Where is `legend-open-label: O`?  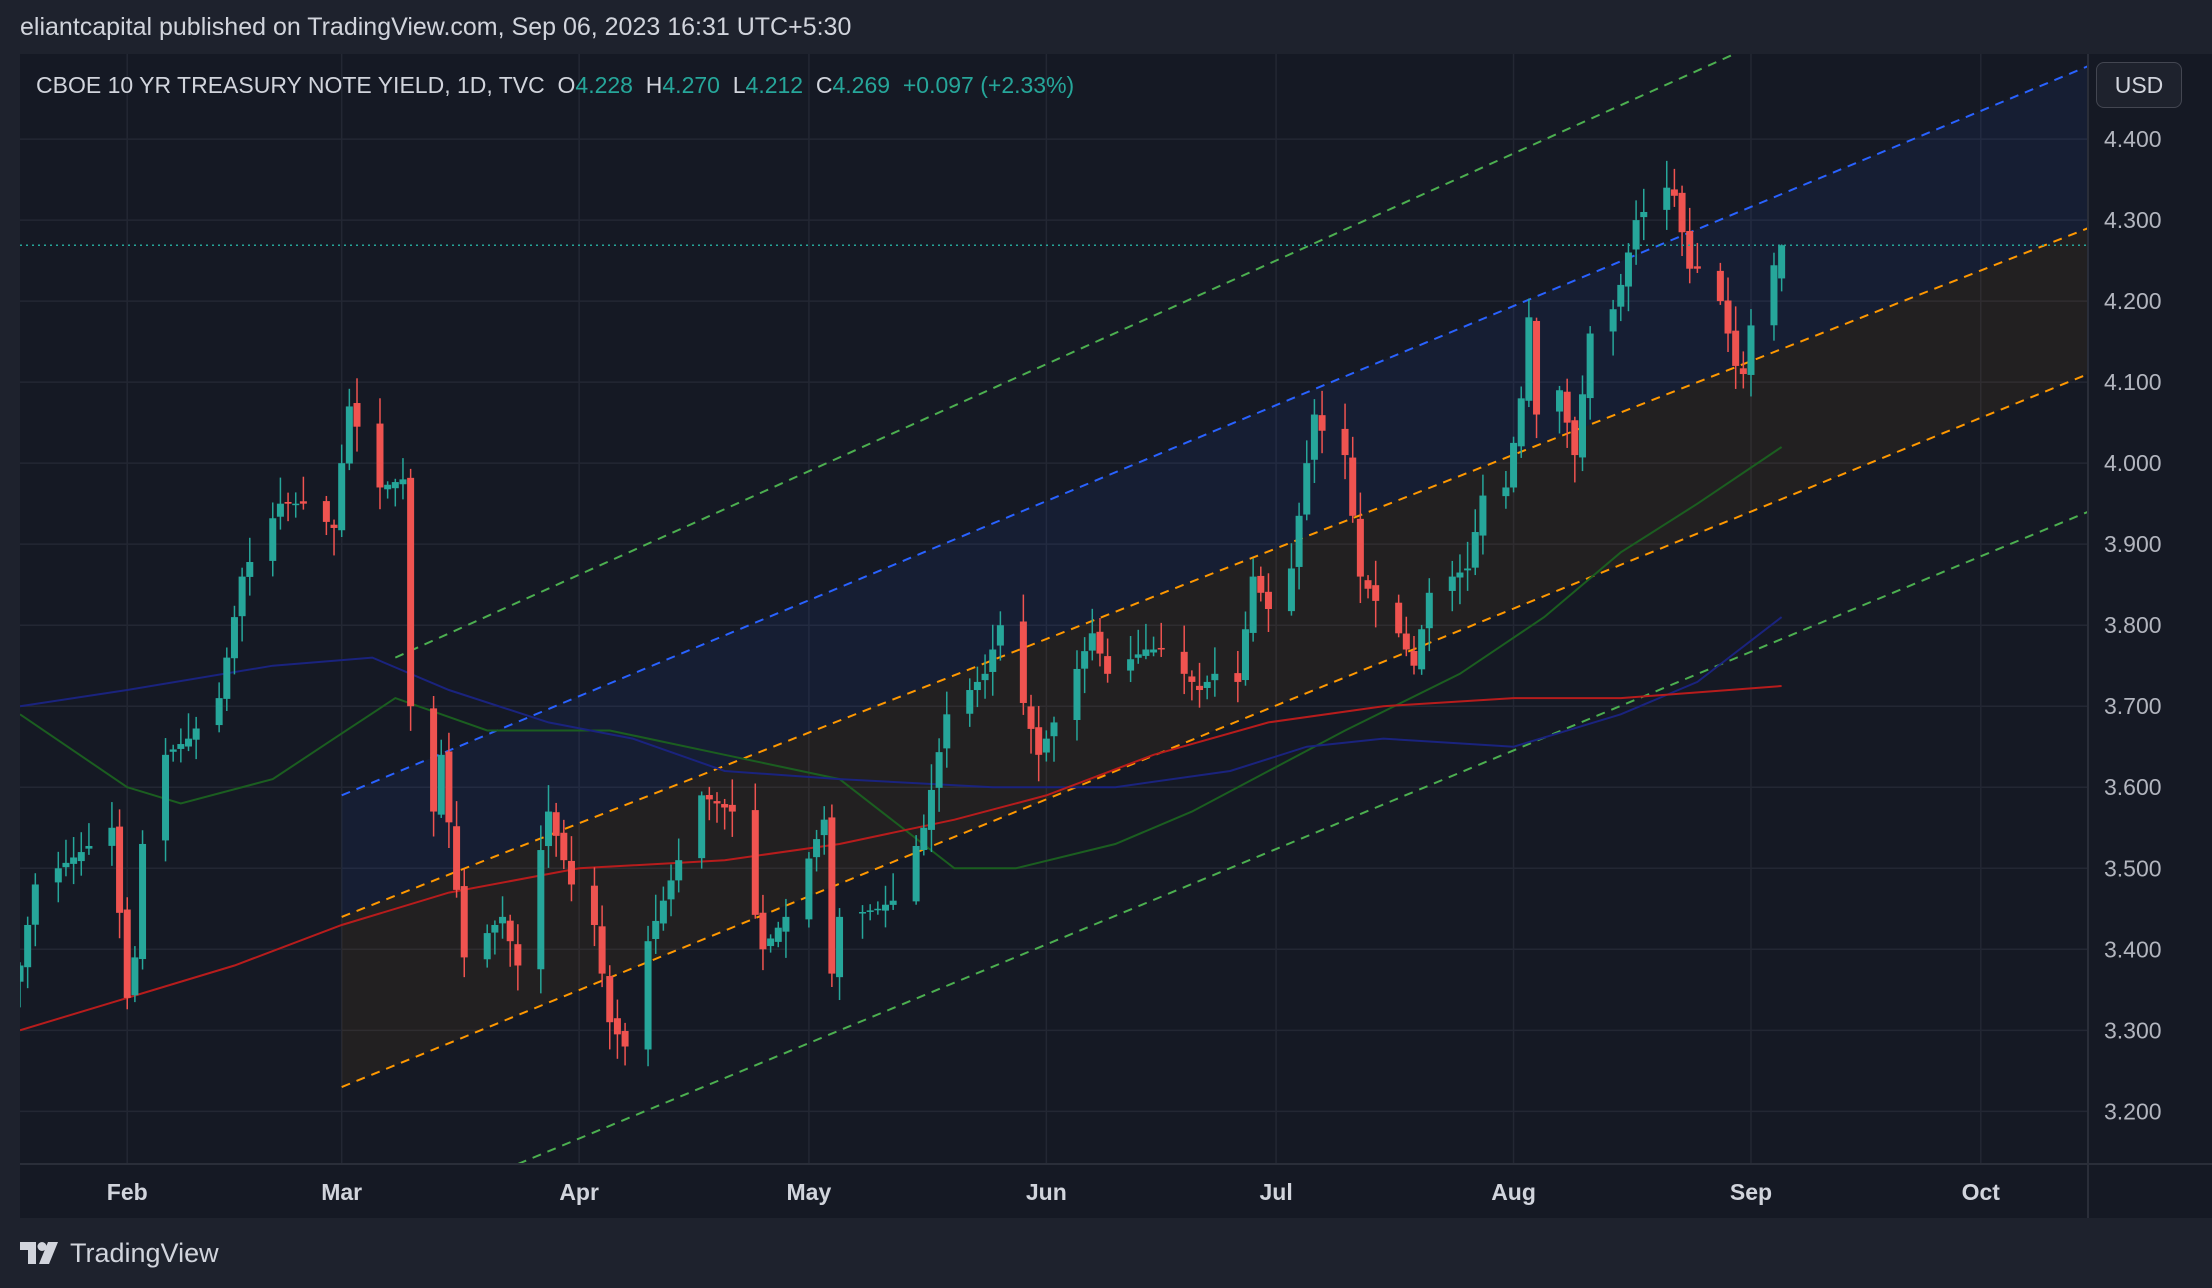 legend-open-label: O is located at coordinates (566, 85).